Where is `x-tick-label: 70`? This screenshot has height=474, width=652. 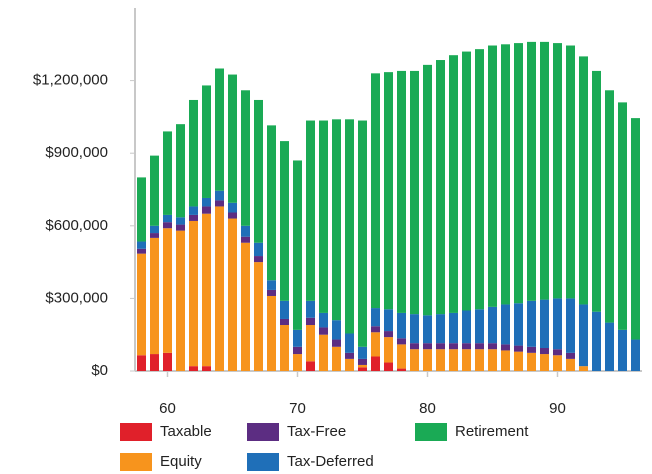
x-tick-label: 70 is located at coordinates (297, 408).